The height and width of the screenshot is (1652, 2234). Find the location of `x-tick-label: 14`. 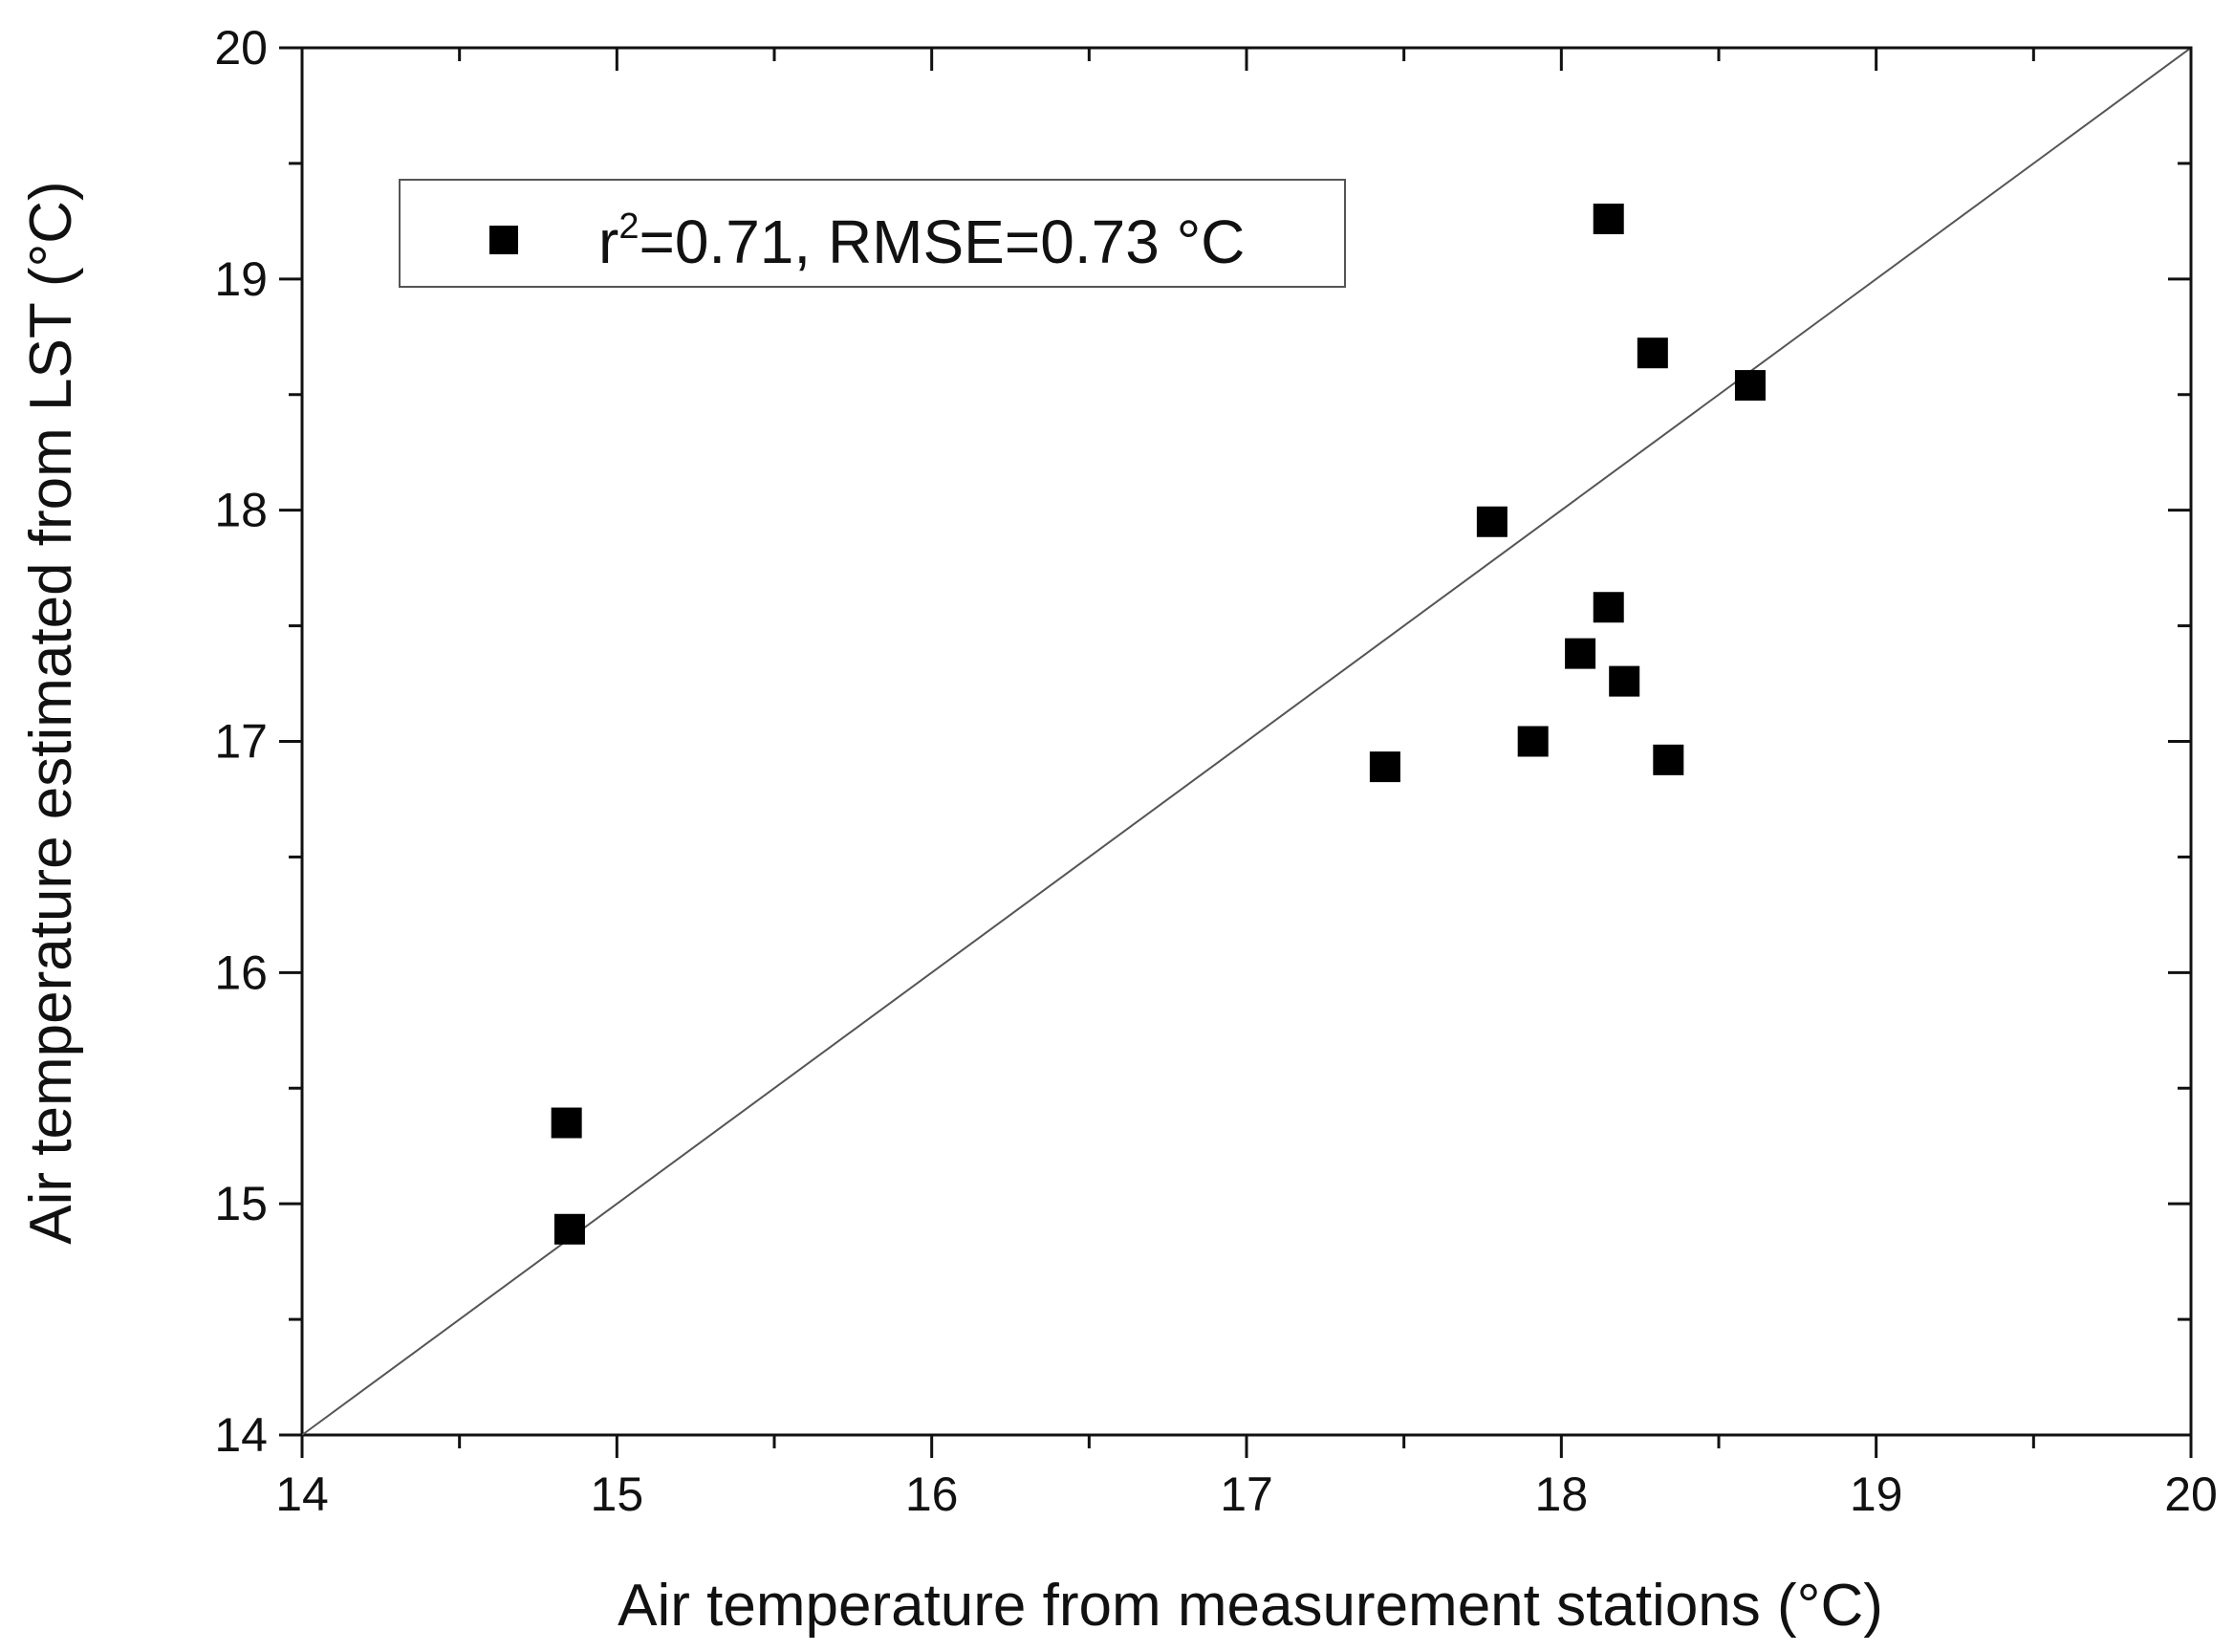

x-tick-label: 14 is located at coordinates (302, 1494).